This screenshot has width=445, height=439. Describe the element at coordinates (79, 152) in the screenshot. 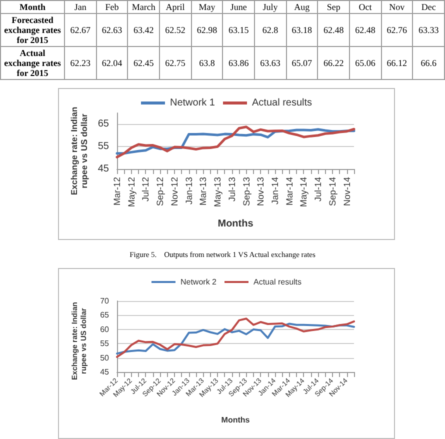

I see `y-axis-title: Exchange rate: Indian rupee vs US dollar` at that location.